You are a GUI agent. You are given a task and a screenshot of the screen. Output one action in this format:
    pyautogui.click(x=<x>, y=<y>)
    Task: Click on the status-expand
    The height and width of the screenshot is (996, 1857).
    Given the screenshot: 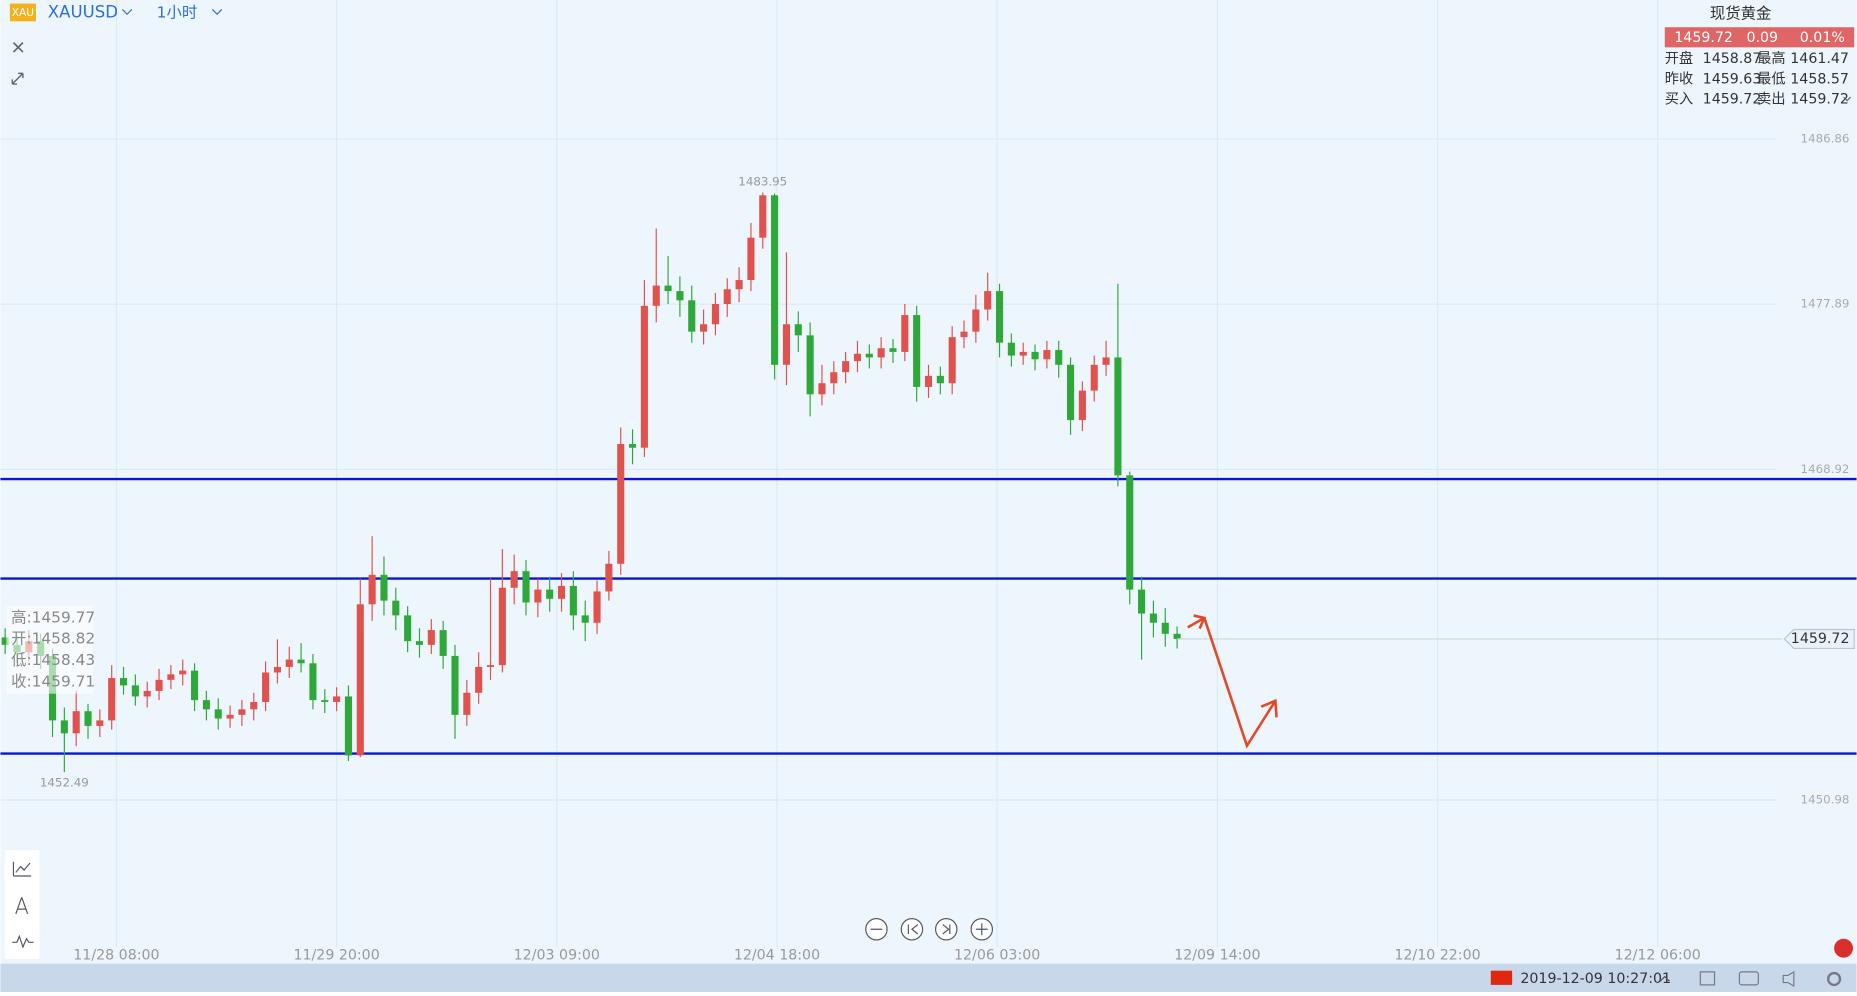 What is the action you would take?
    pyautogui.click(x=1664, y=978)
    